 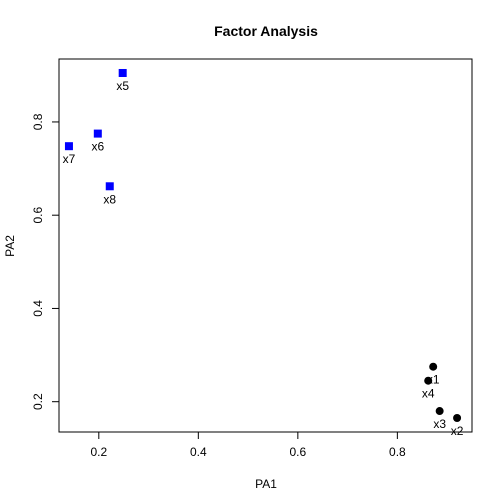 I want to click on x-tick-label: 0.8, so click(x=397, y=452).